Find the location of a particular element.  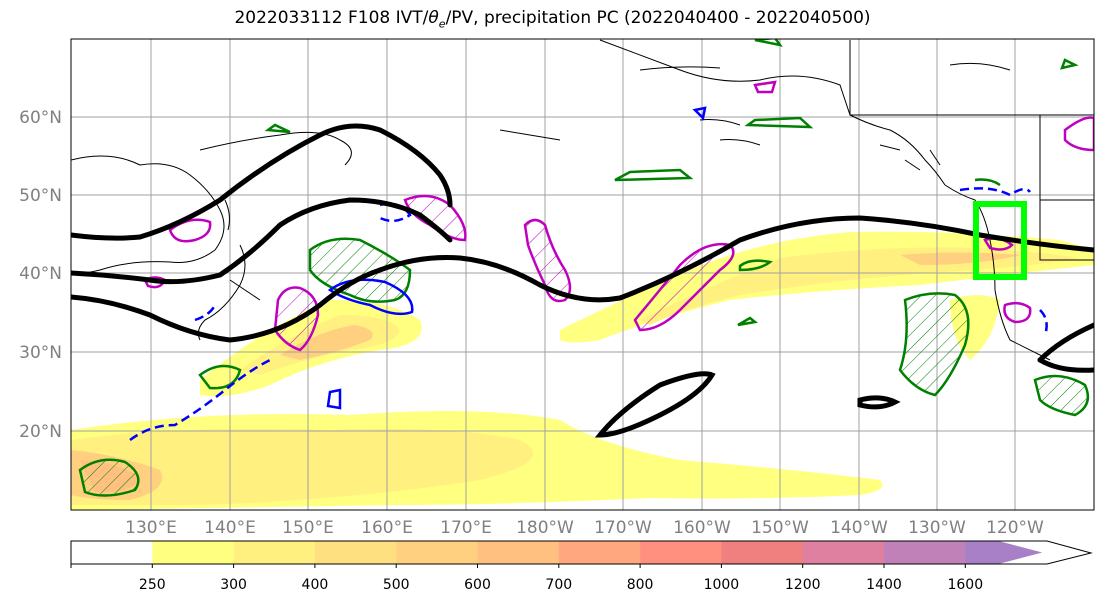

title-theta: θ is located at coordinates (433, 18).